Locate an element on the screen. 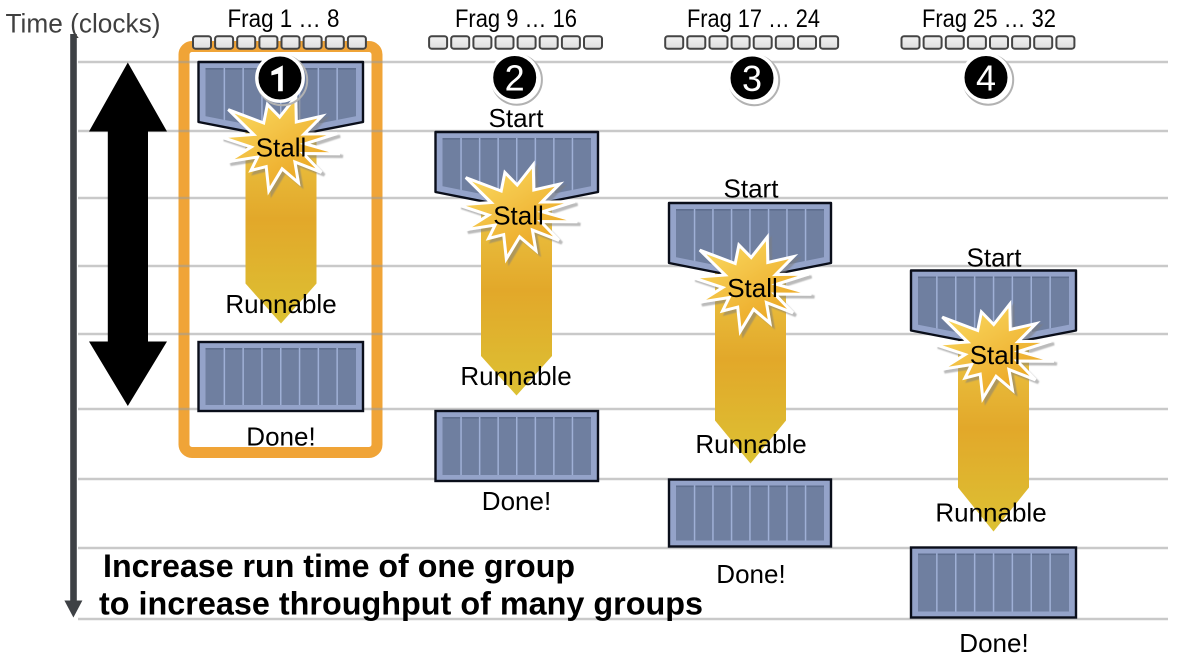 The image size is (1192, 662). svg-text: 4 is located at coordinates (986, 78).